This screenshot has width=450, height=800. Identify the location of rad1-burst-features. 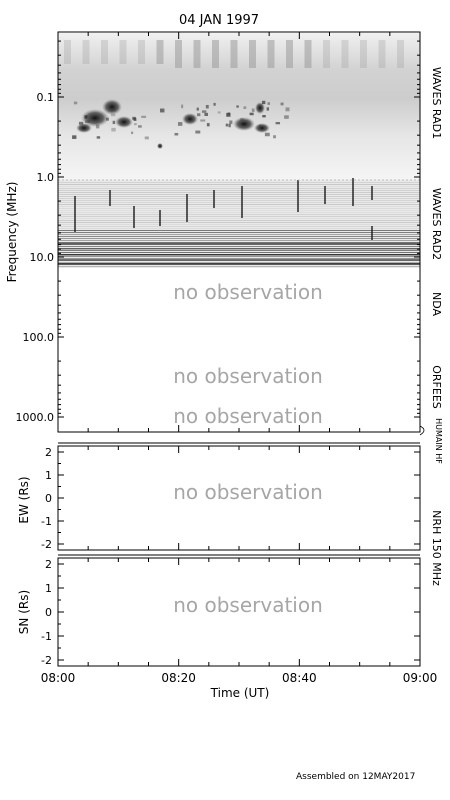
(234, 94).